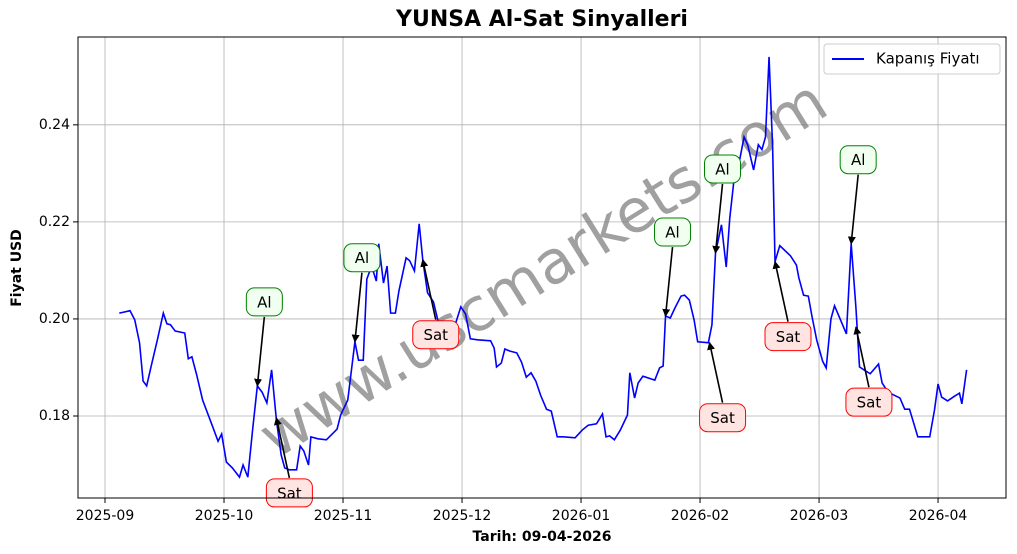 The height and width of the screenshot is (554, 1017). I want to click on chart-title: YUNSA Al-Sat Sinyalleri, so click(541, 19).